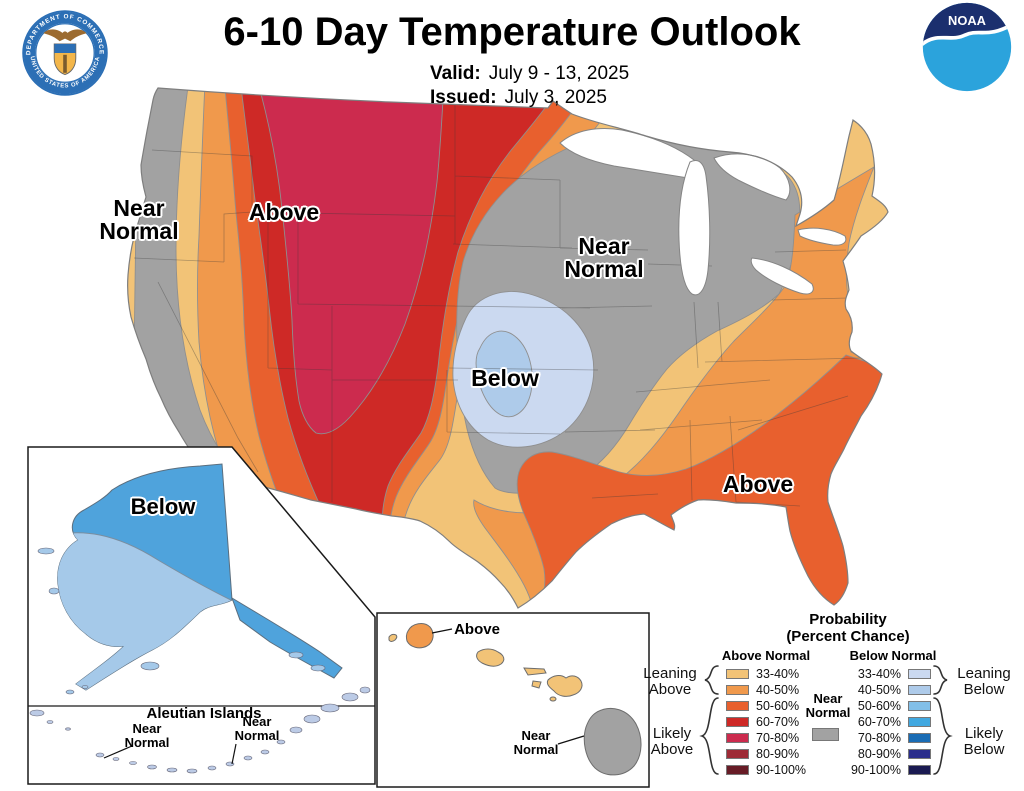  I want to click on legend-braces, so click(826, 720).